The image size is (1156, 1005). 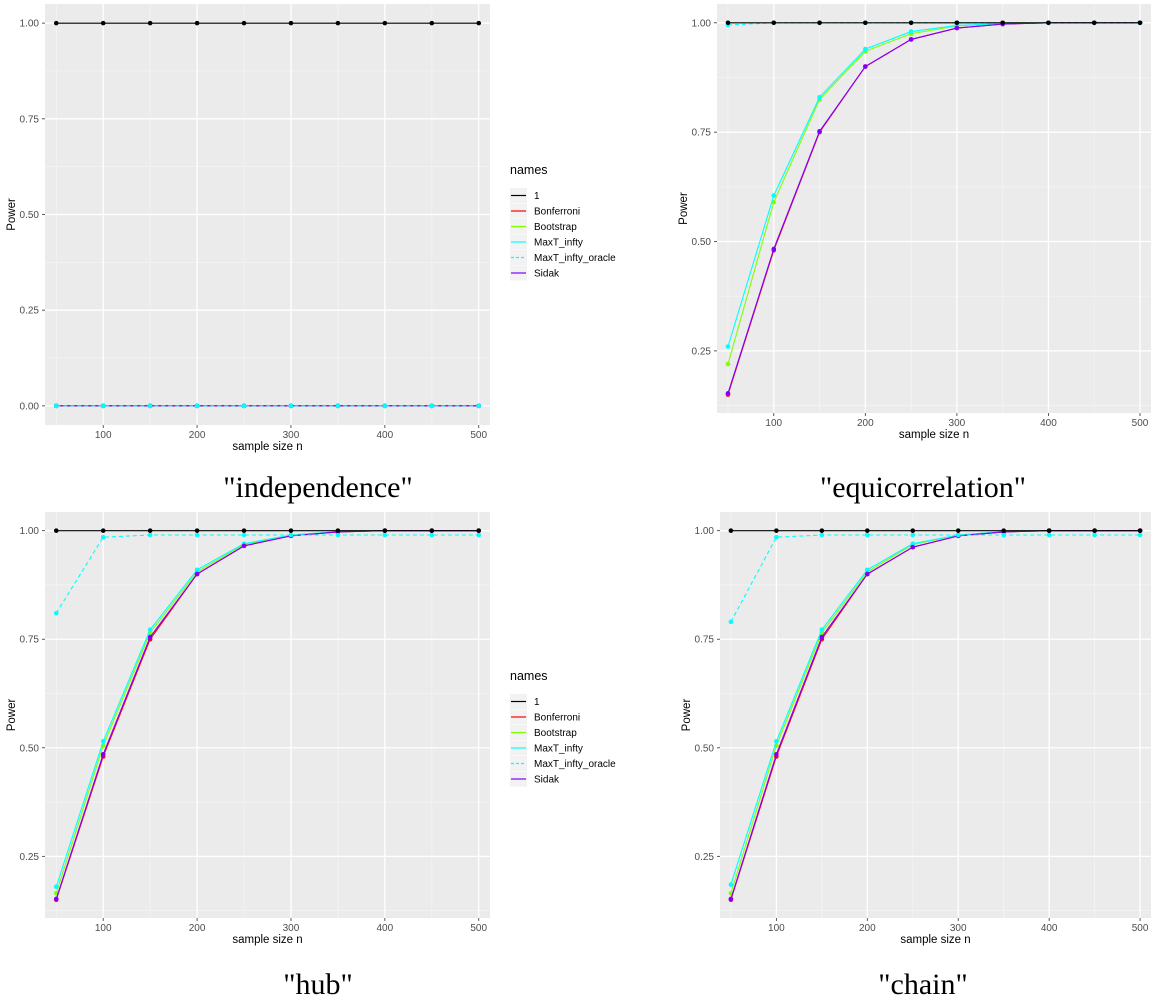 I want to click on legend-label: Sidak, so click(x=547, y=274).